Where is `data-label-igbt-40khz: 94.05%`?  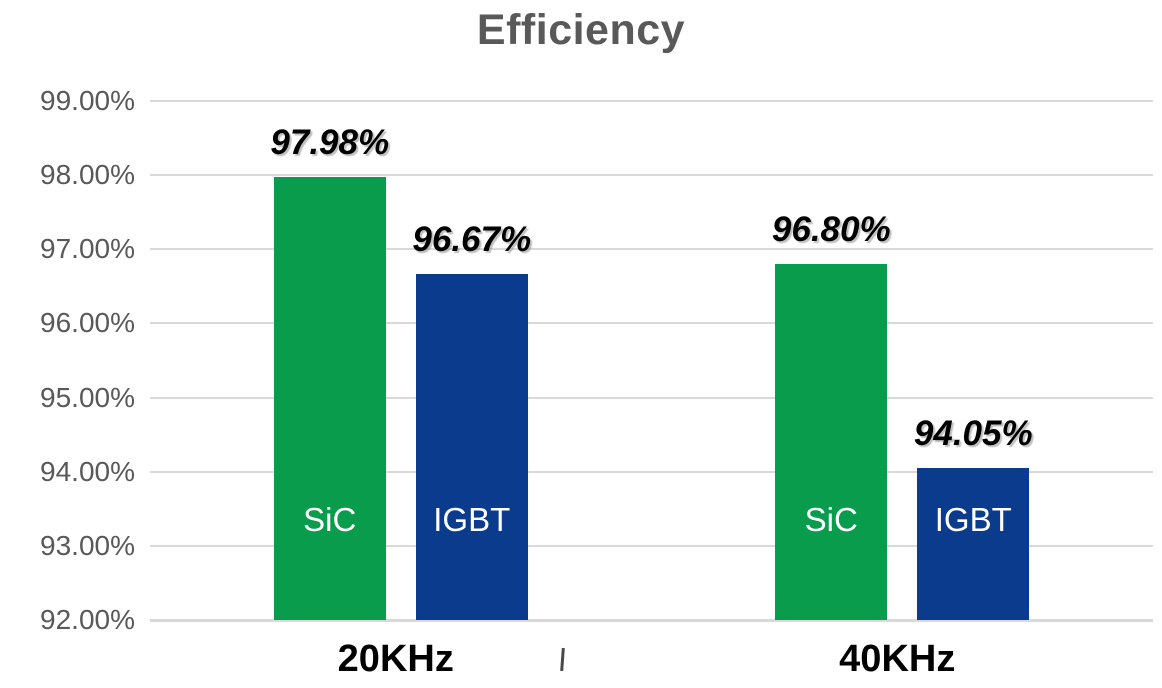 data-label-igbt-40khz: 94.05% is located at coordinates (973, 433).